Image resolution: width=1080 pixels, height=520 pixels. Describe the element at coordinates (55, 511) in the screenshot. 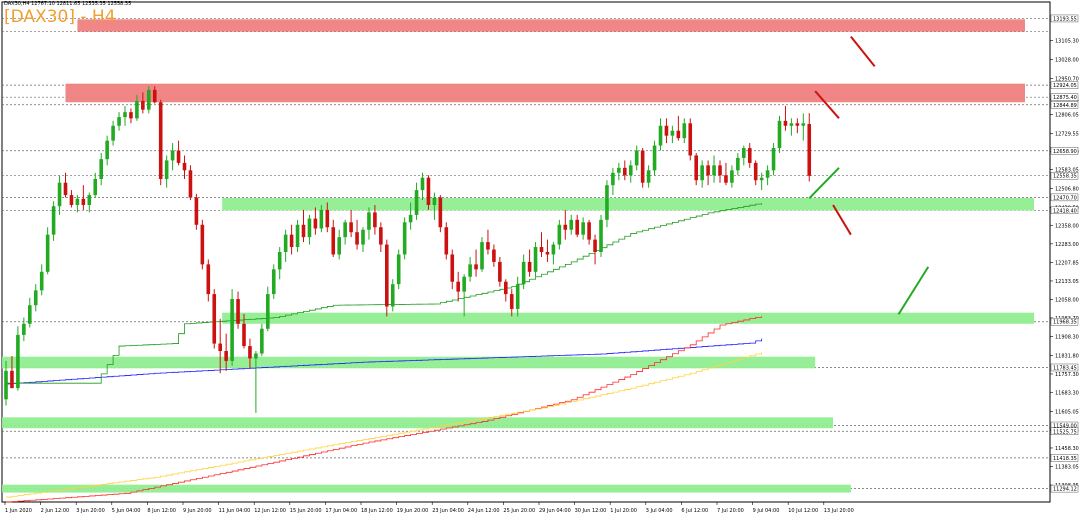

I see `x-tick-label-1: 2 Jun 12:00` at that location.